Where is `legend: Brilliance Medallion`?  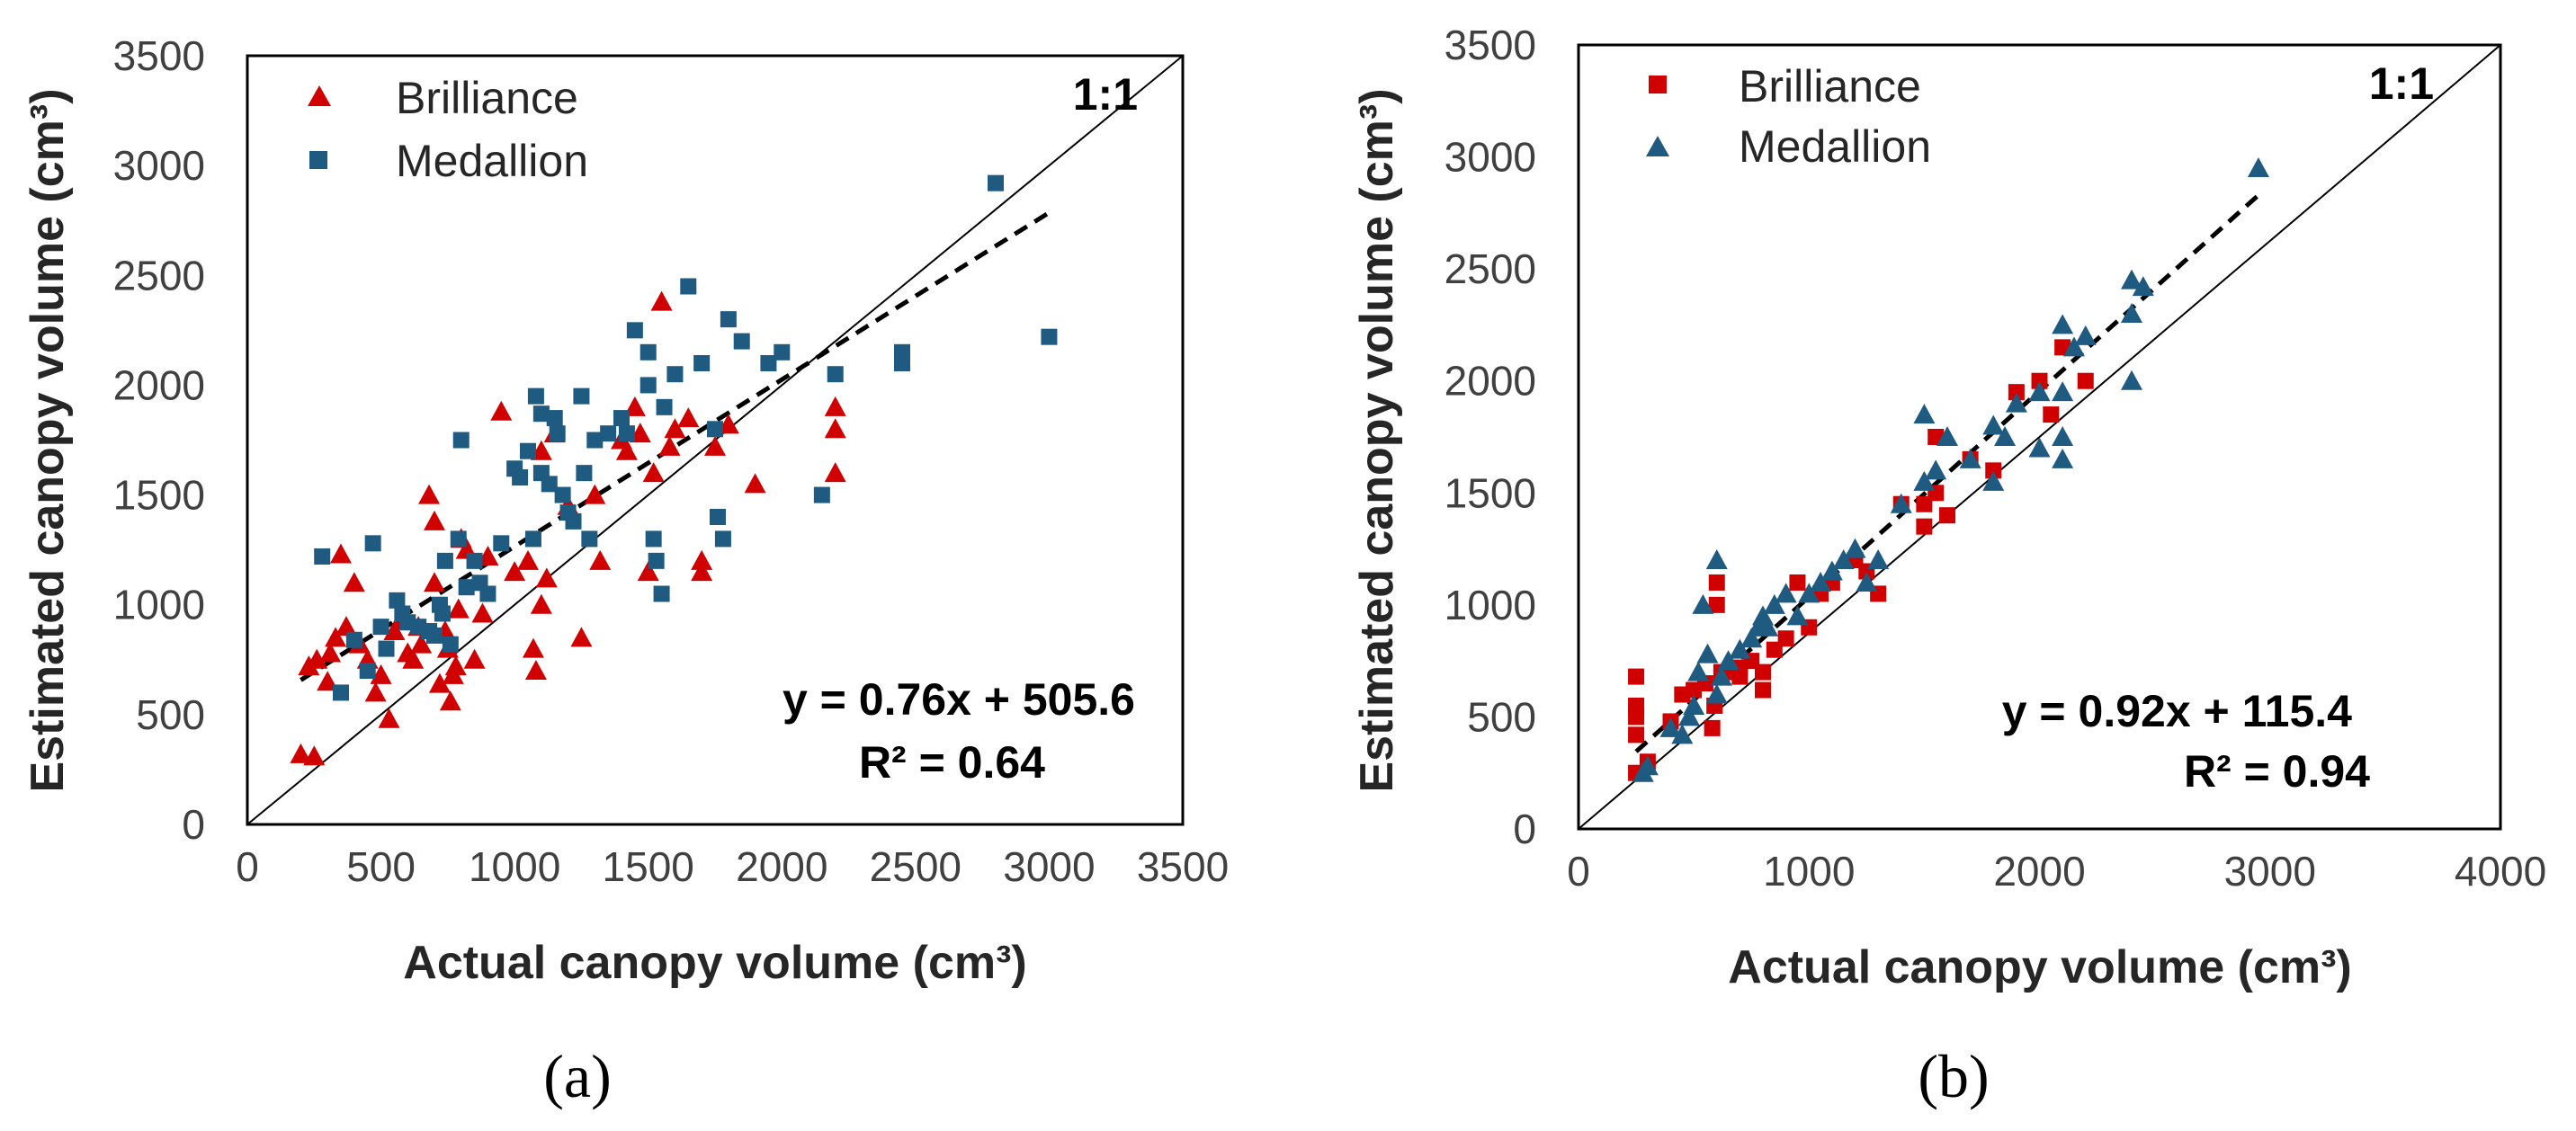
legend: Brilliance Medallion is located at coordinates (448, 129).